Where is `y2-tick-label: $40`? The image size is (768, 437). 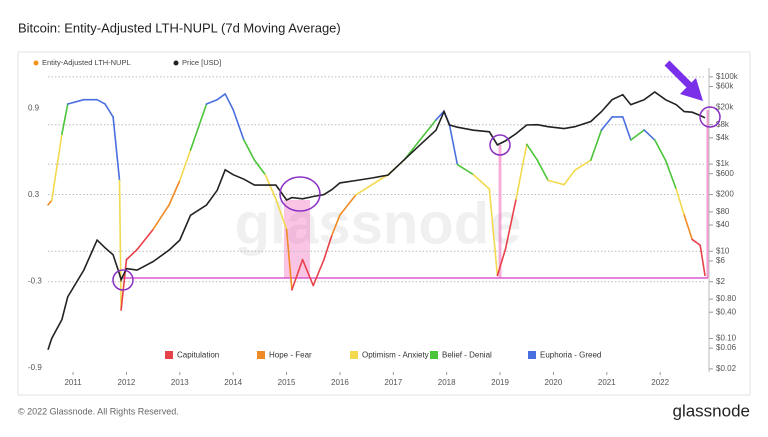
y2-tick-label: $40 is located at coordinates (723, 224).